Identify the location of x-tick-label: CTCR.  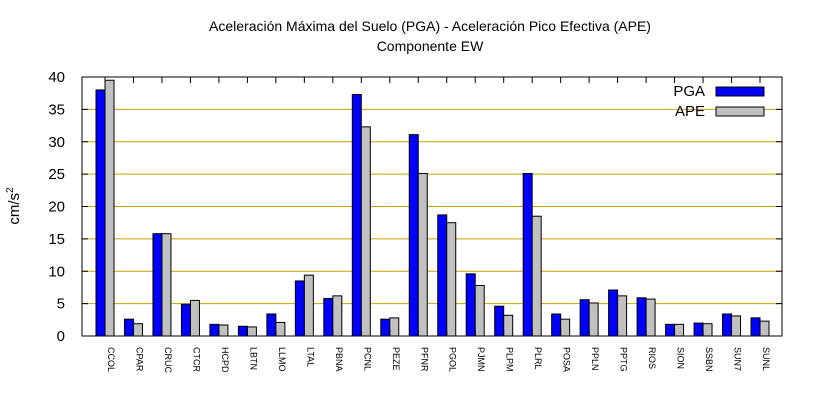
(196, 359).